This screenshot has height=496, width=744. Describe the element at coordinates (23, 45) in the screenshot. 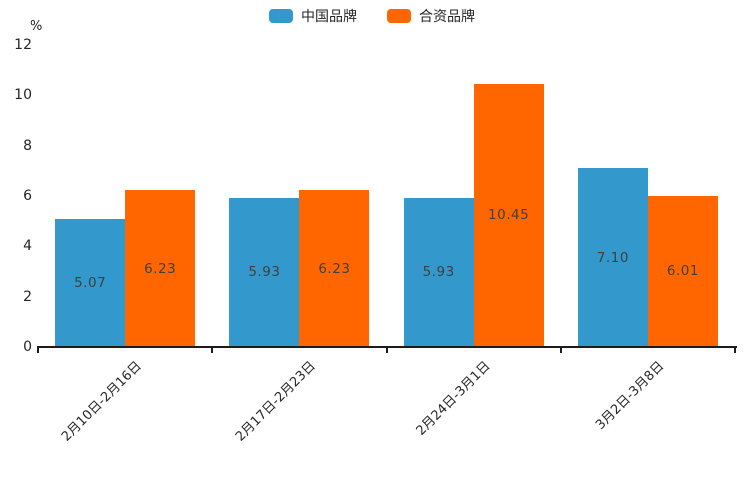

I see `y-tick-label: 12` at that location.